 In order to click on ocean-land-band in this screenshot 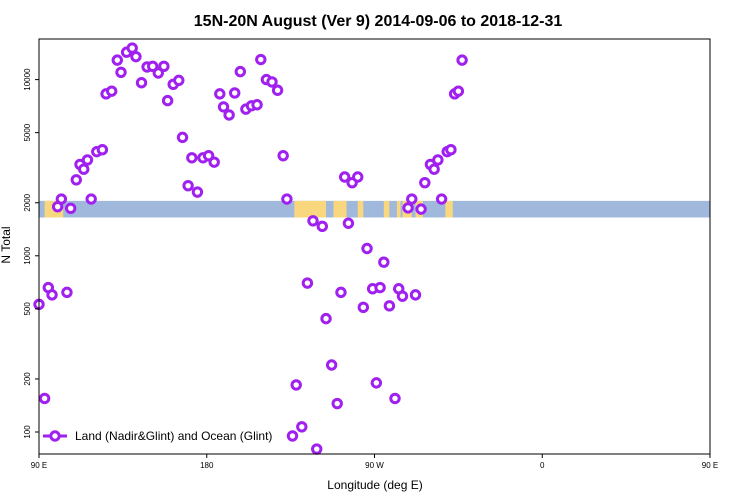, I will do `click(374, 209)`.